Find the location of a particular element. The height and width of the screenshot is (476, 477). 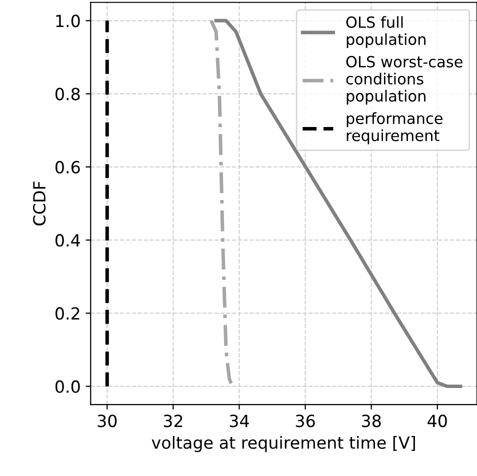

x-tick-label: 40 is located at coordinates (437, 421).